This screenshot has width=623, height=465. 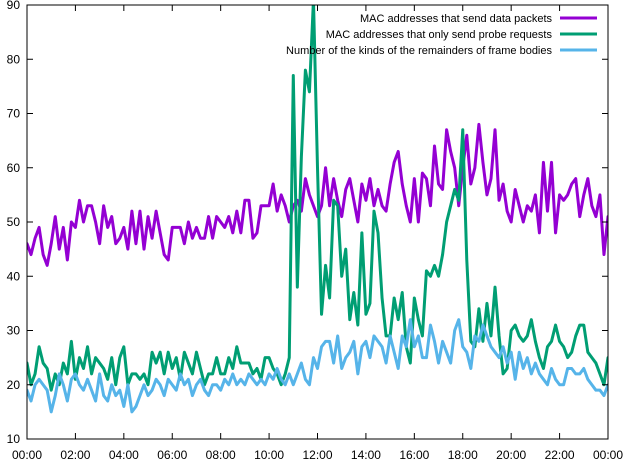 What do you see at coordinates (14, 6) in the screenshot?
I see `y-tick-label: 90` at bounding box center [14, 6].